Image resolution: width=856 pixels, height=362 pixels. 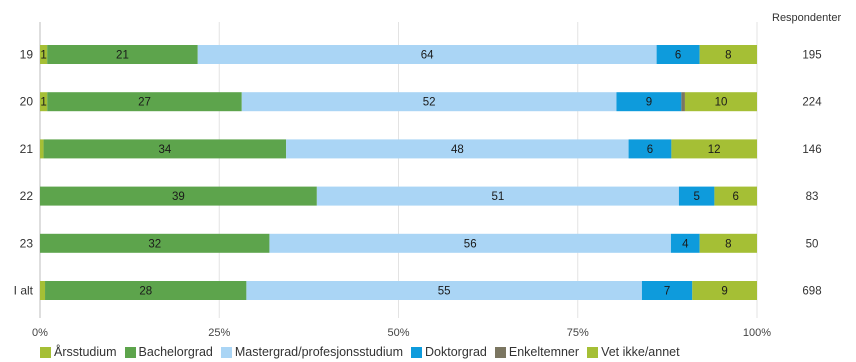 I want to click on respondents-value: 698, so click(x=811, y=292).